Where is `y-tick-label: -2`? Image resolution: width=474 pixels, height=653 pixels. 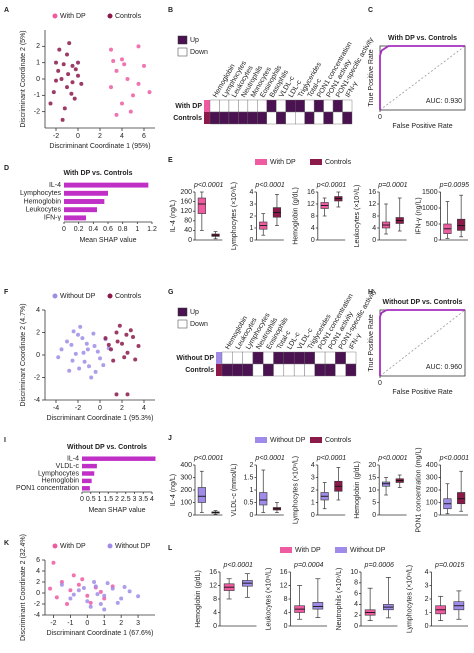 y-tick-label: -2 is located at coordinates (37, 112).